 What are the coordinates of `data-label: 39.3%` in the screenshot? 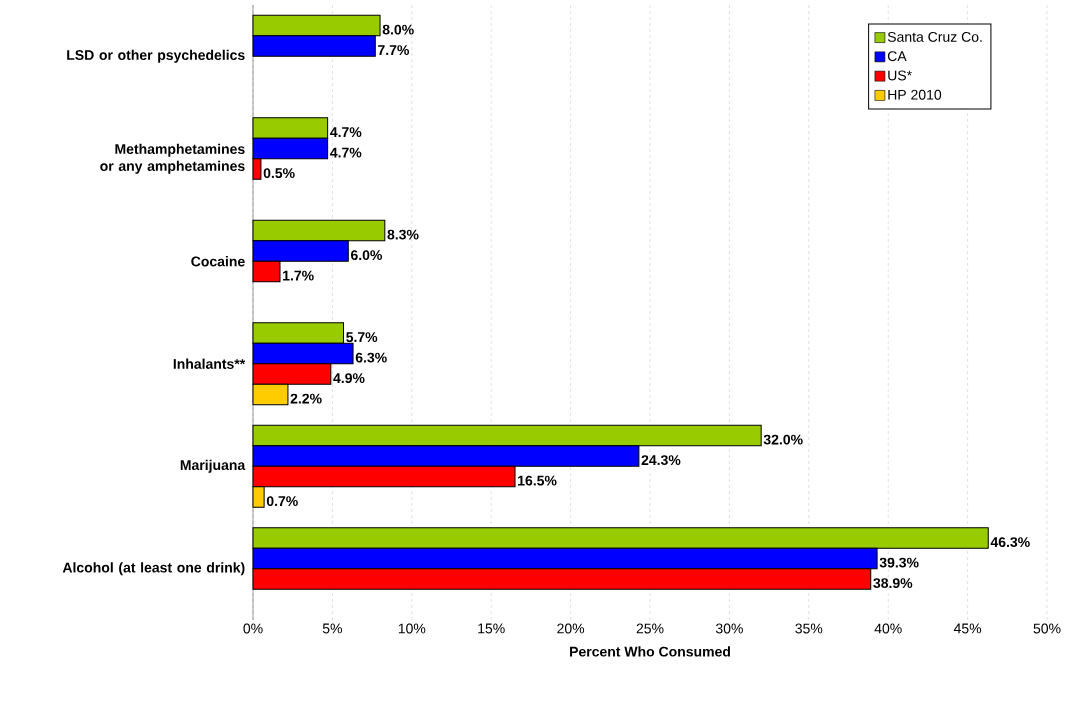 It's located at (899, 562).